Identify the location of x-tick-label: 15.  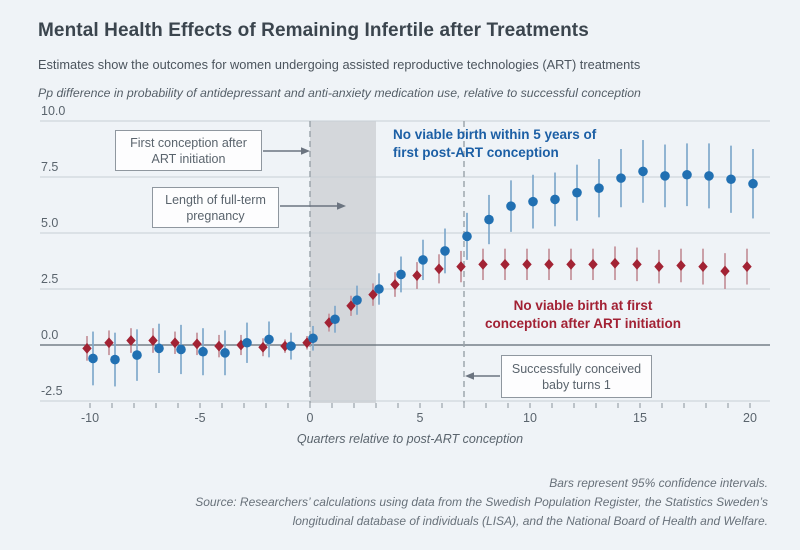
(640, 418).